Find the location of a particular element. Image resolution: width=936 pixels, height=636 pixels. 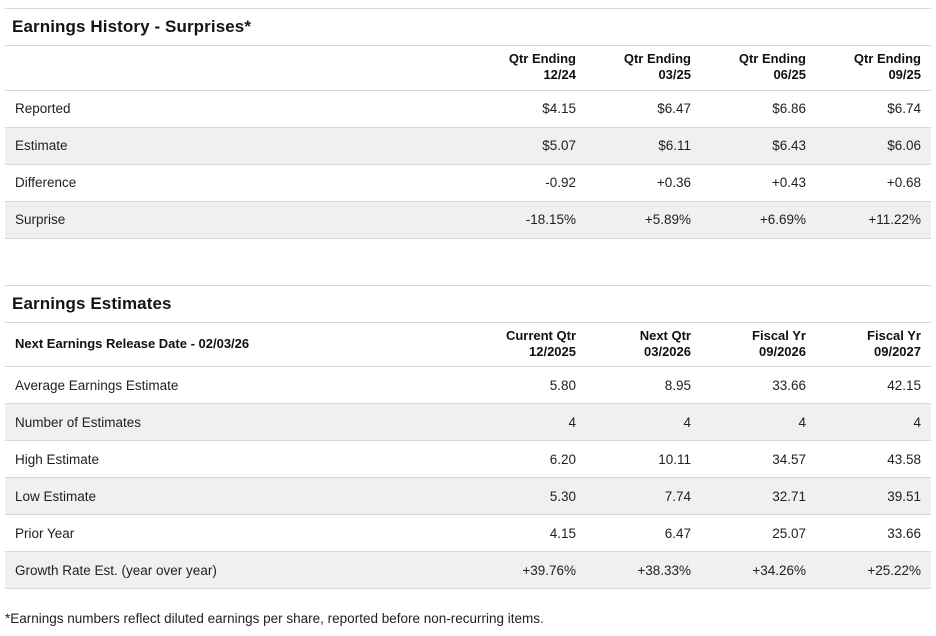

value-cell: 34.57 is located at coordinates (758, 459).